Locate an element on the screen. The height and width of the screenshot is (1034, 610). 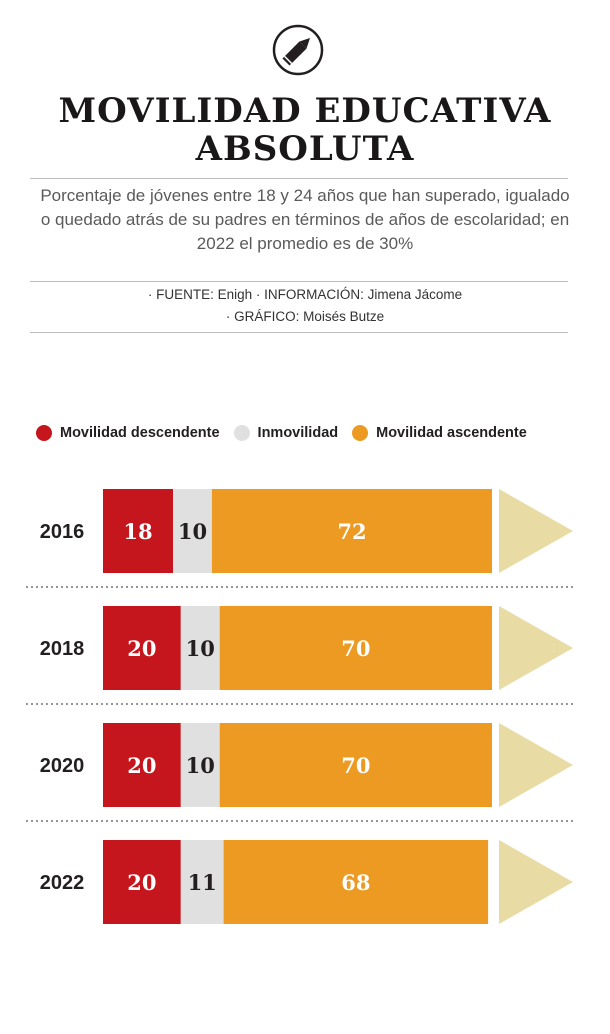
value-label-descendente-2020: 20 is located at coordinates (141, 765).